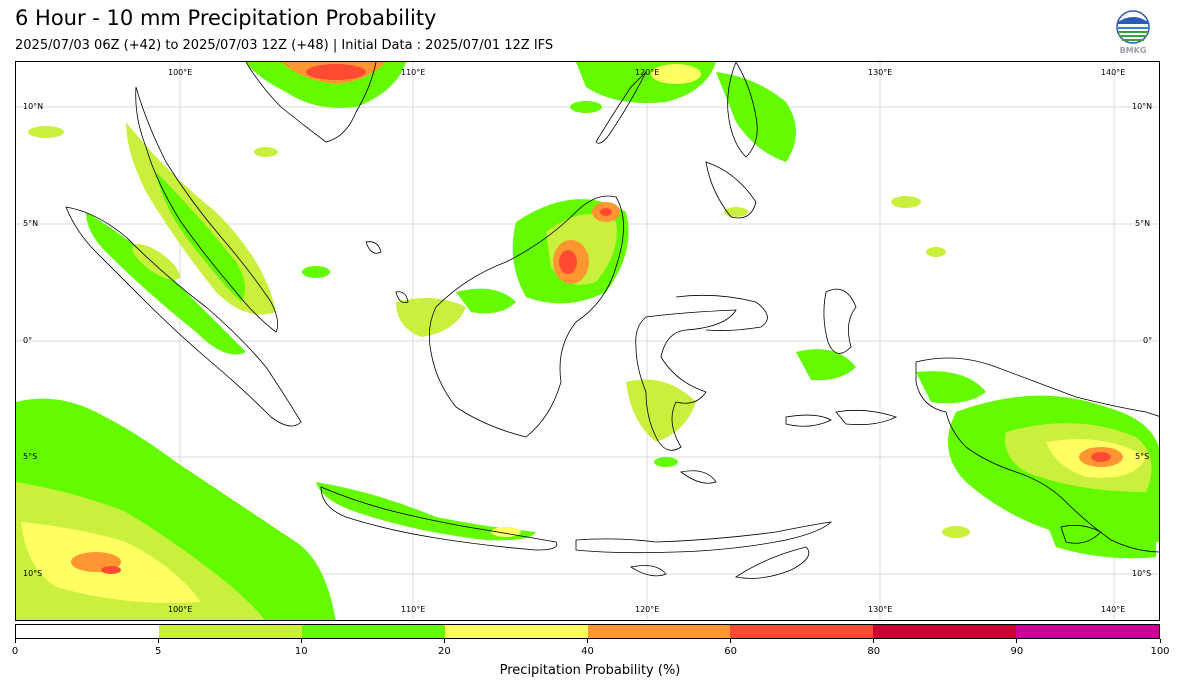  I want to click on lon-label-top-130: 130°E, so click(880, 72).